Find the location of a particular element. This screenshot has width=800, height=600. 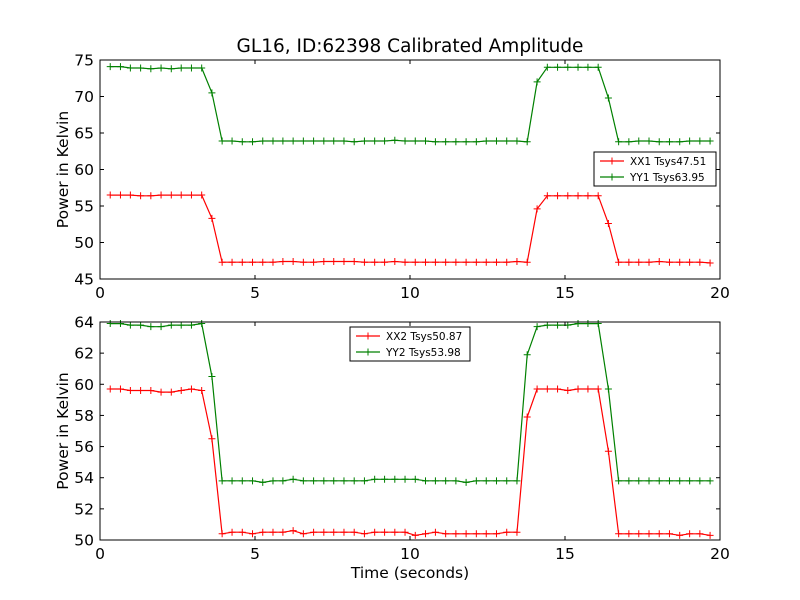

legend-box is located at coordinates (655, 169).